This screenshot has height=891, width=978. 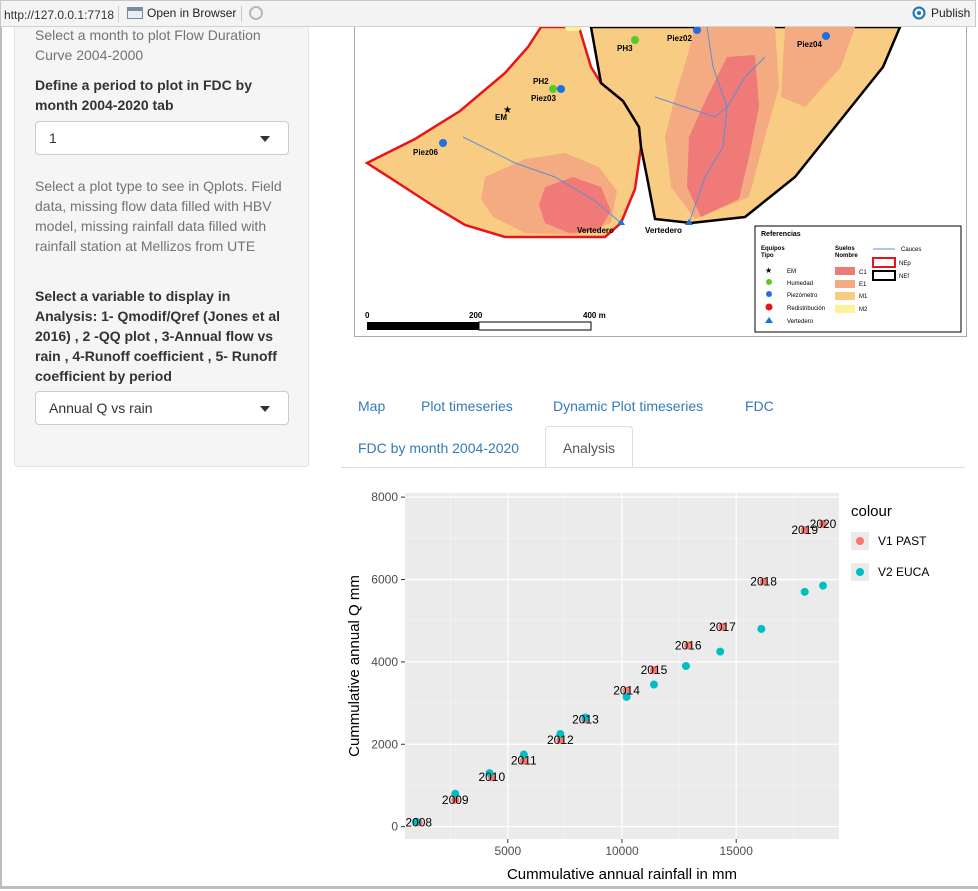 What do you see at coordinates (845, 249) in the screenshot?
I see `legend-suelos: Suelos` at bounding box center [845, 249].